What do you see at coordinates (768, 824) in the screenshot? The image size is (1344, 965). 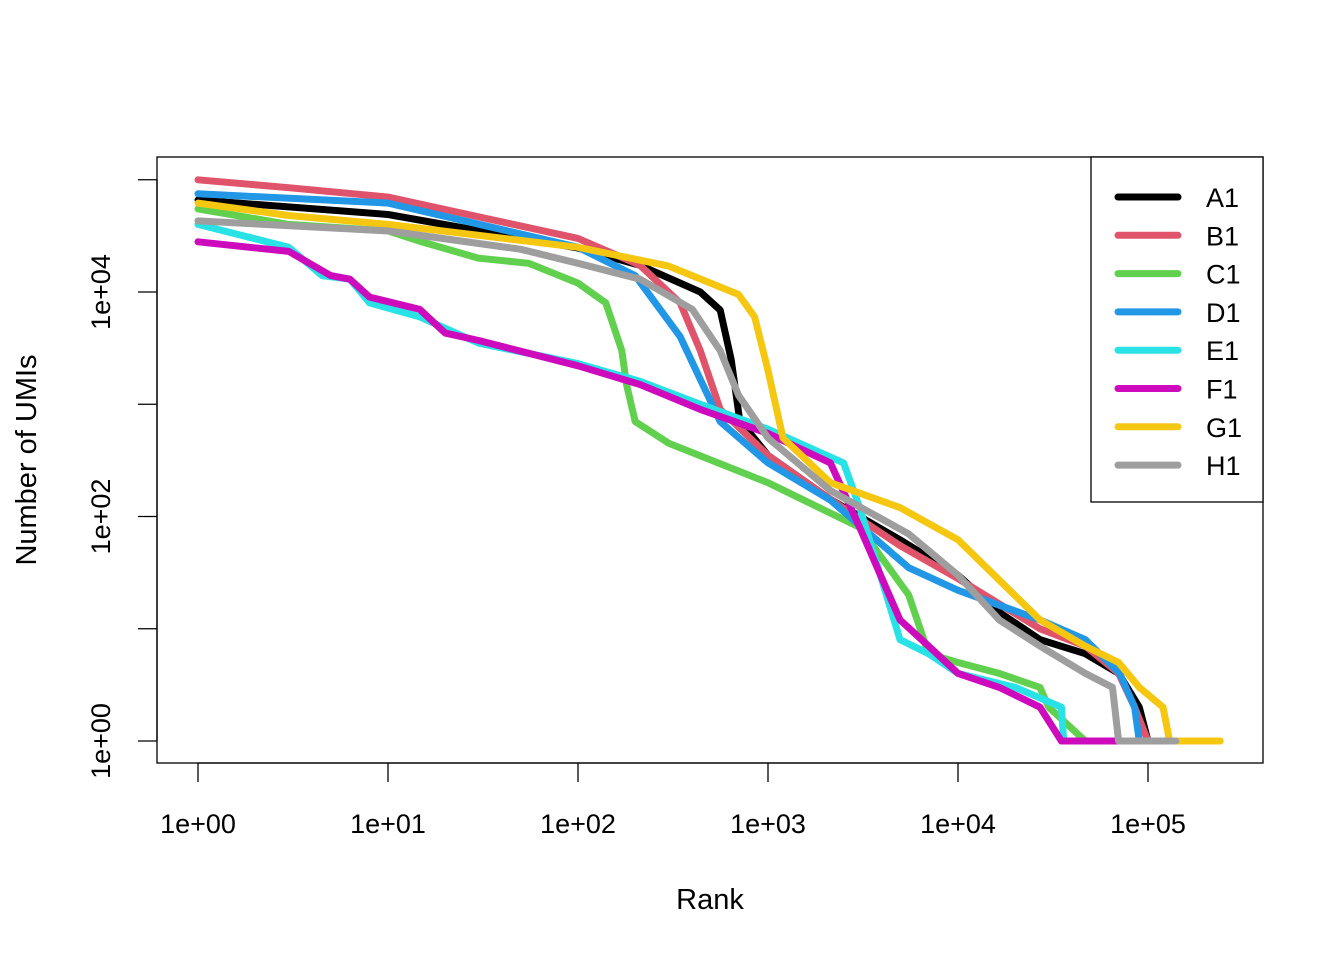 I see `x-tick-label: 1e+03` at bounding box center [768, 824].